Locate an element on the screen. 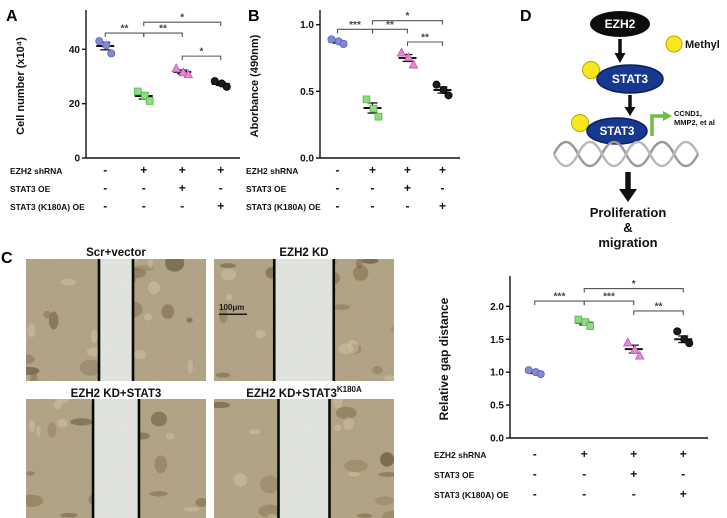  promoter-arrowhead is located at coordinates (667, 116).